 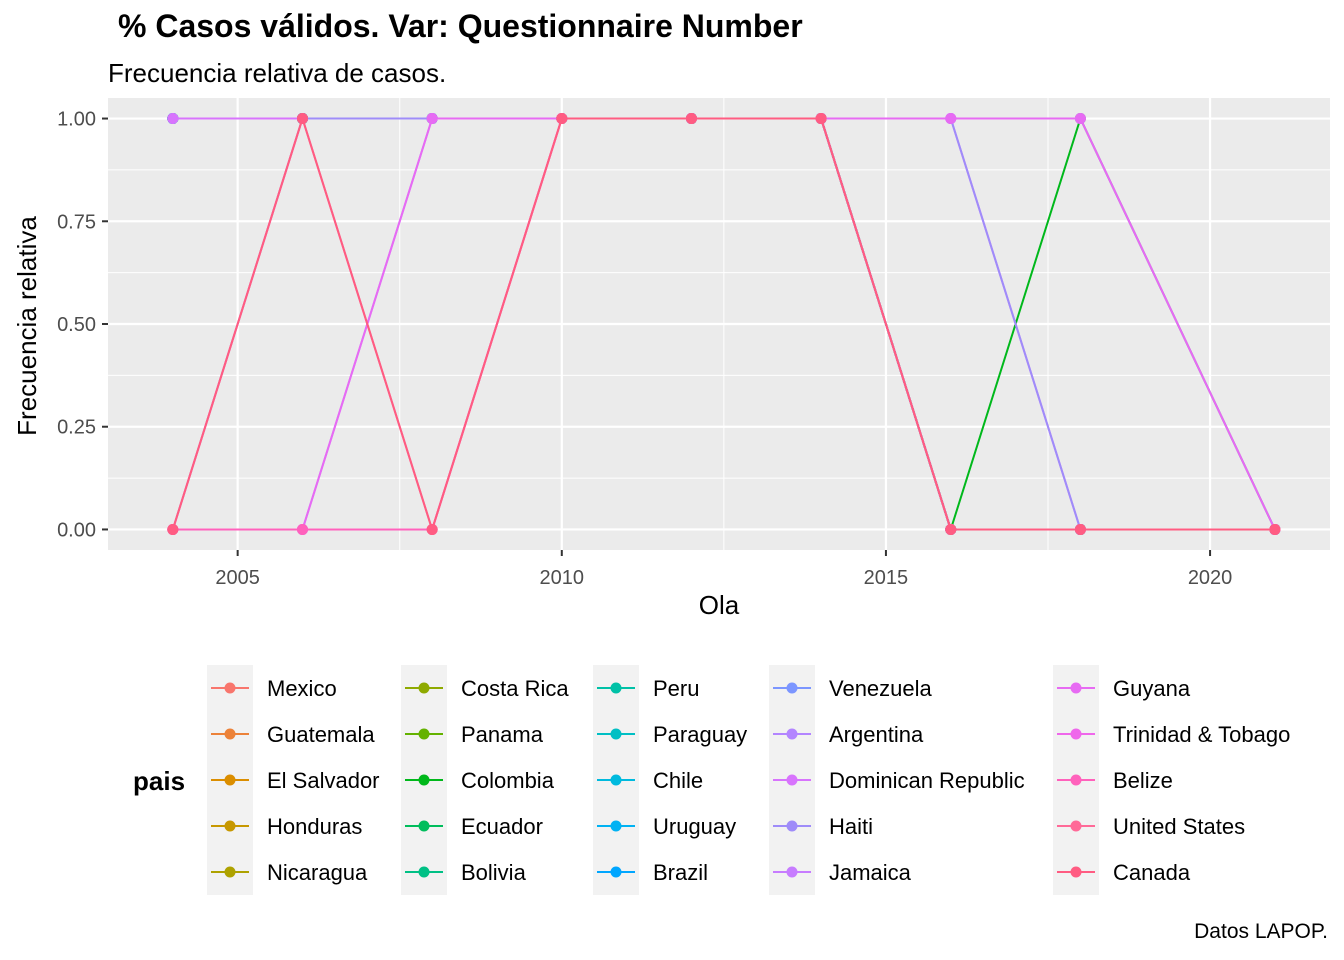 I want to click on legend-item-colombia: Colombia, so click(x=478, y=780).